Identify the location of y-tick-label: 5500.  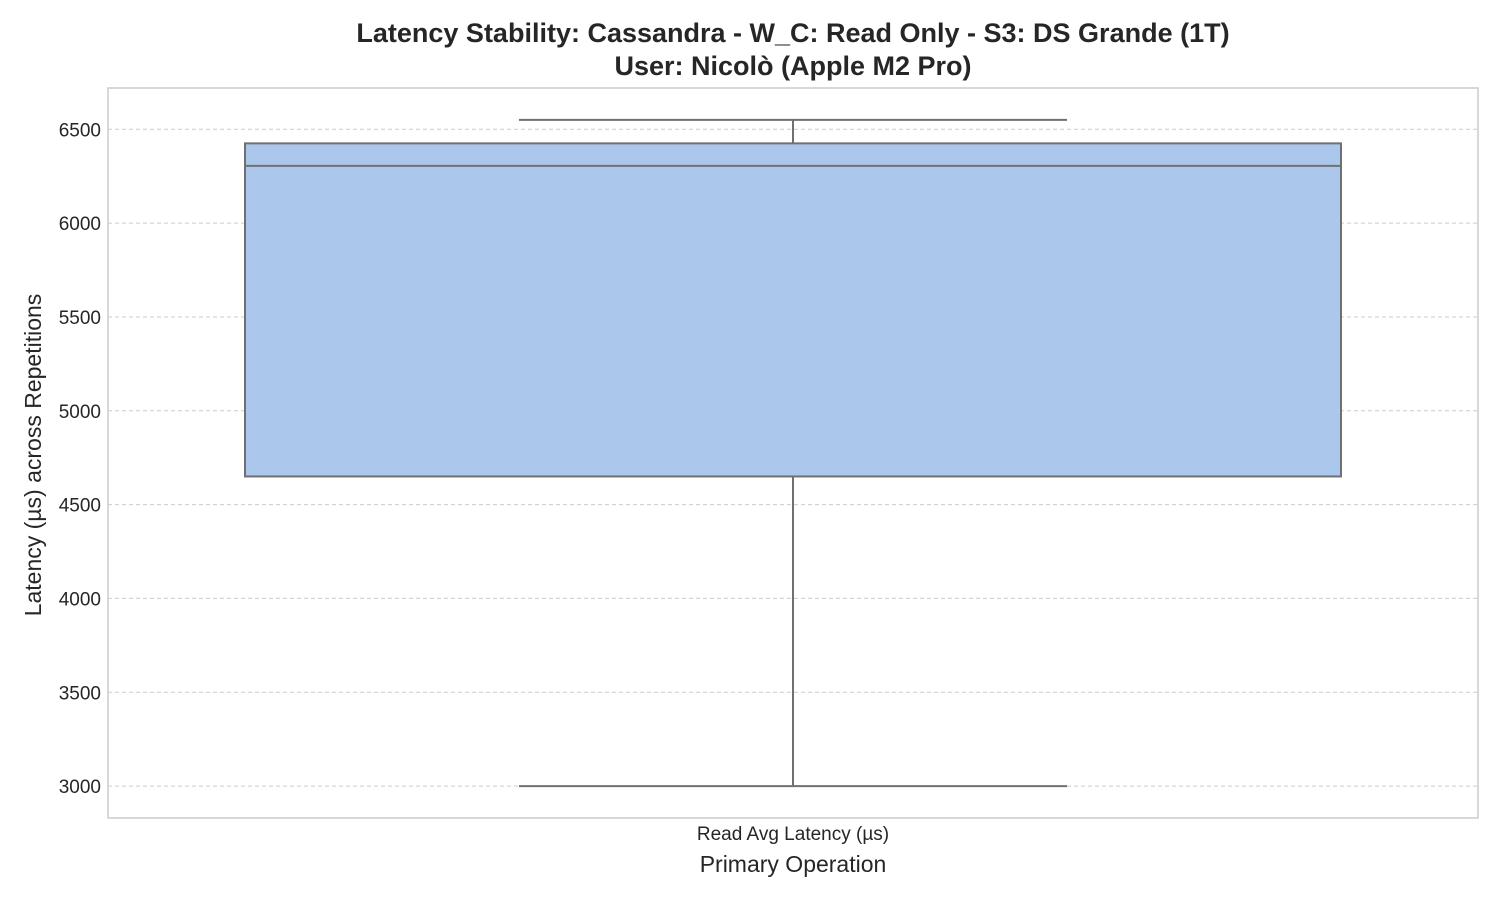
(80, 318).